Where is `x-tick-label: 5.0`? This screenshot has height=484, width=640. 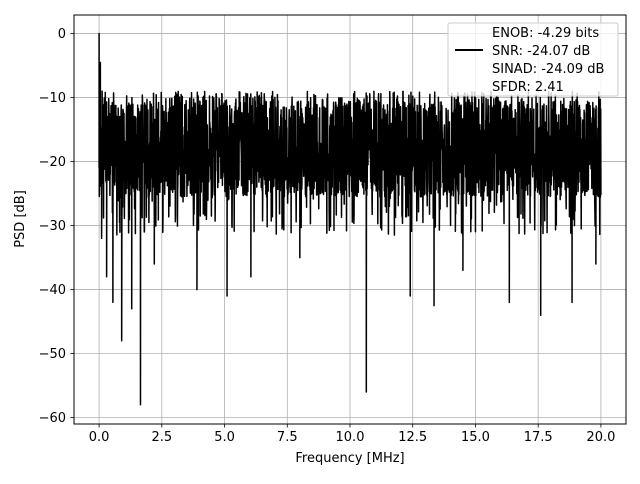
x-tick-label: 5.0 is located at coordinates (224, 437).